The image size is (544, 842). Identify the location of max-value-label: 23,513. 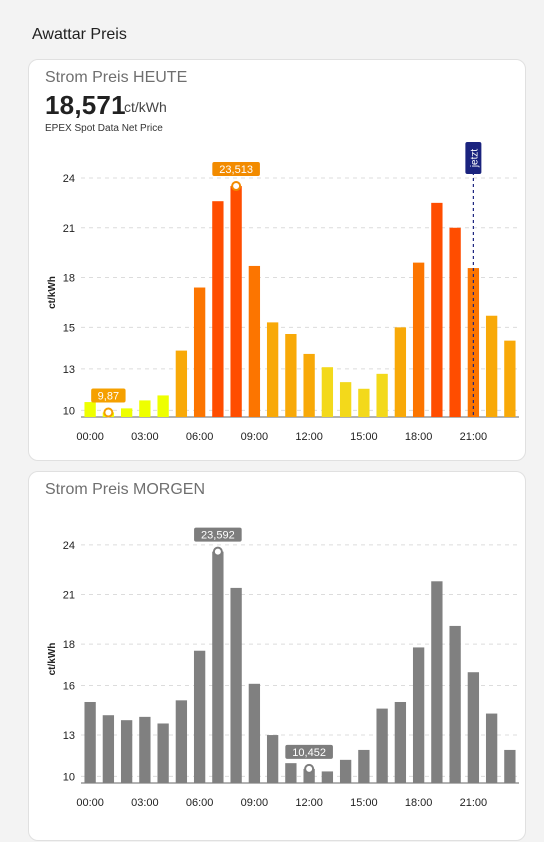
(236, 170).